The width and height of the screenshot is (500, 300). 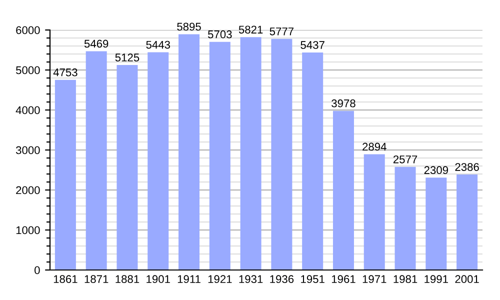 I want to click on x-tick-label: 1901, so click(x=158, y=279).